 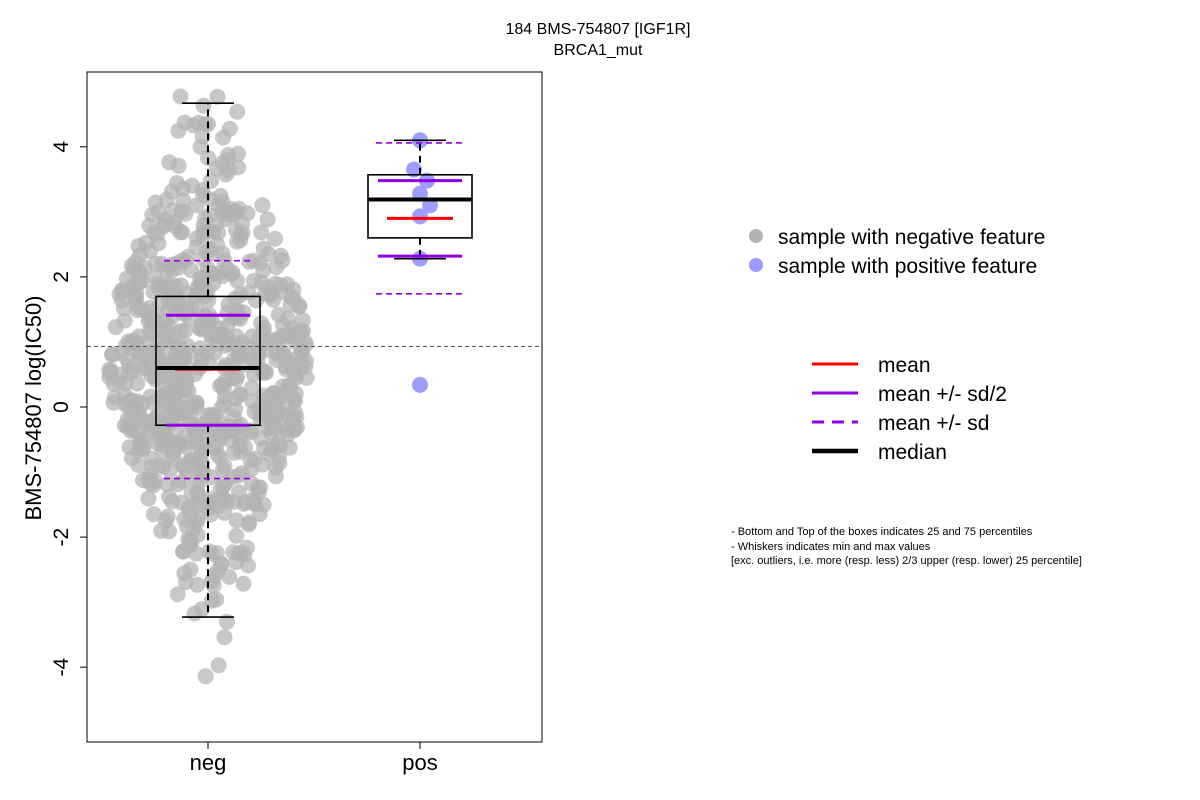 I want to click on y-axis-label: BMS-754807 log(IC50), so click(x=33, y=407).